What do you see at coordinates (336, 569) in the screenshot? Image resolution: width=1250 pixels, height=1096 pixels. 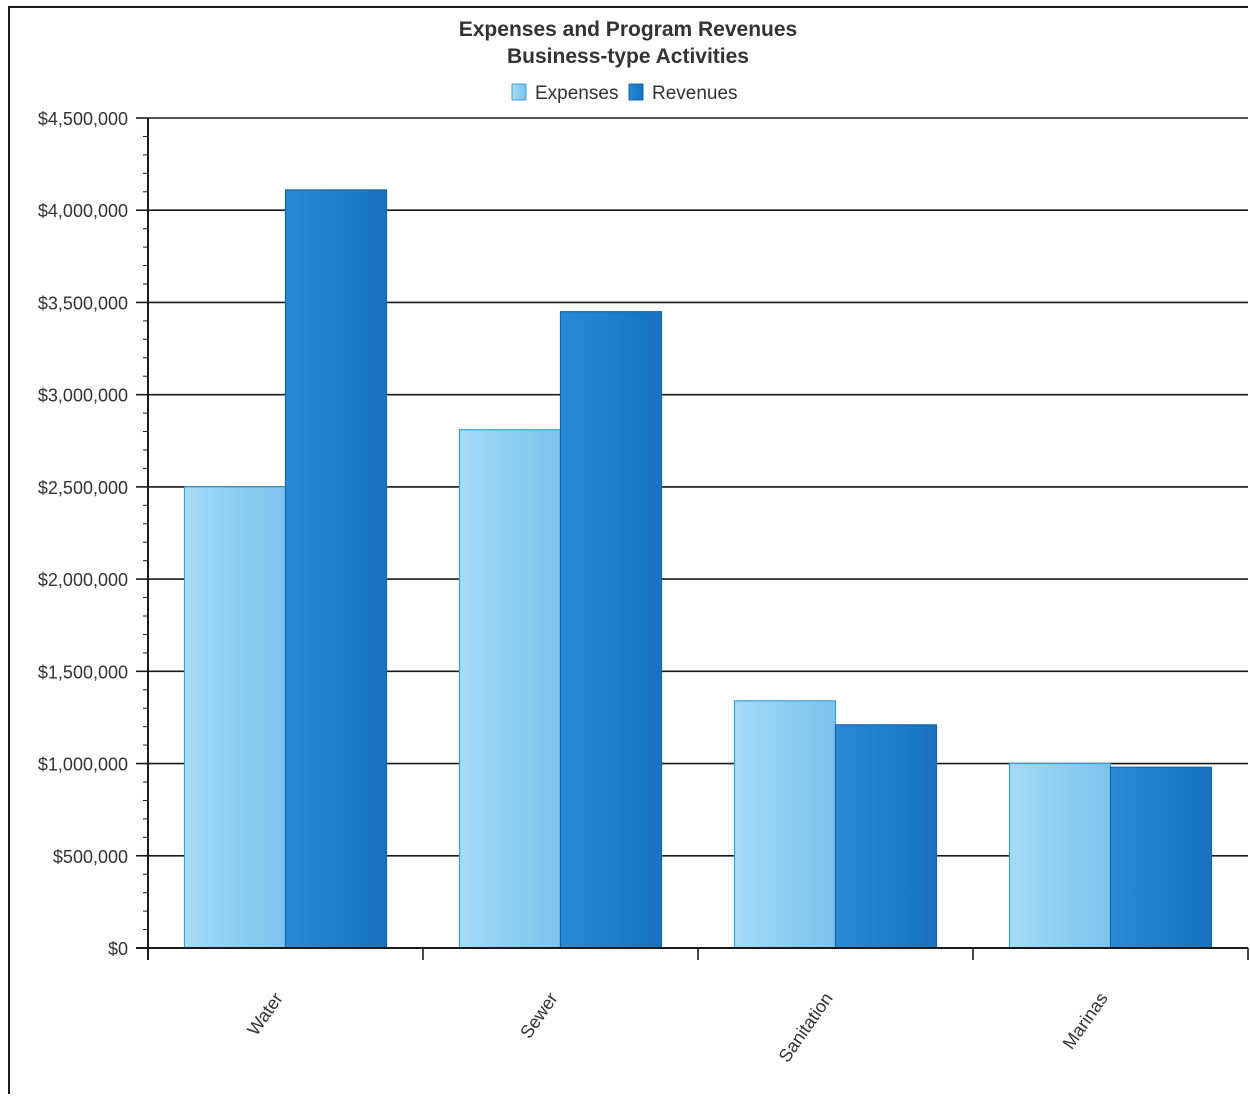 I see `bar-revenues-water` at bounding box center [336, 569].